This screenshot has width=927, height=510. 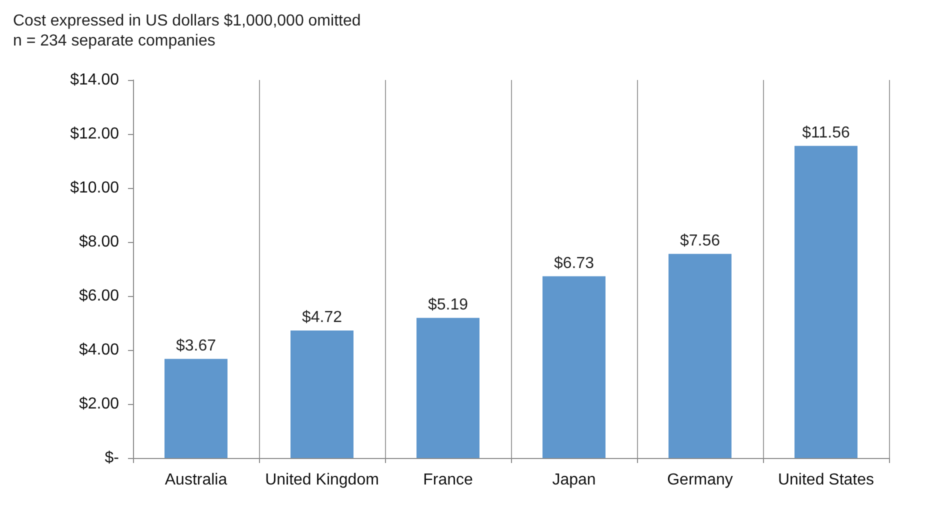 I want to click on x-tick-label: Australia, so click(x=196, y=480).